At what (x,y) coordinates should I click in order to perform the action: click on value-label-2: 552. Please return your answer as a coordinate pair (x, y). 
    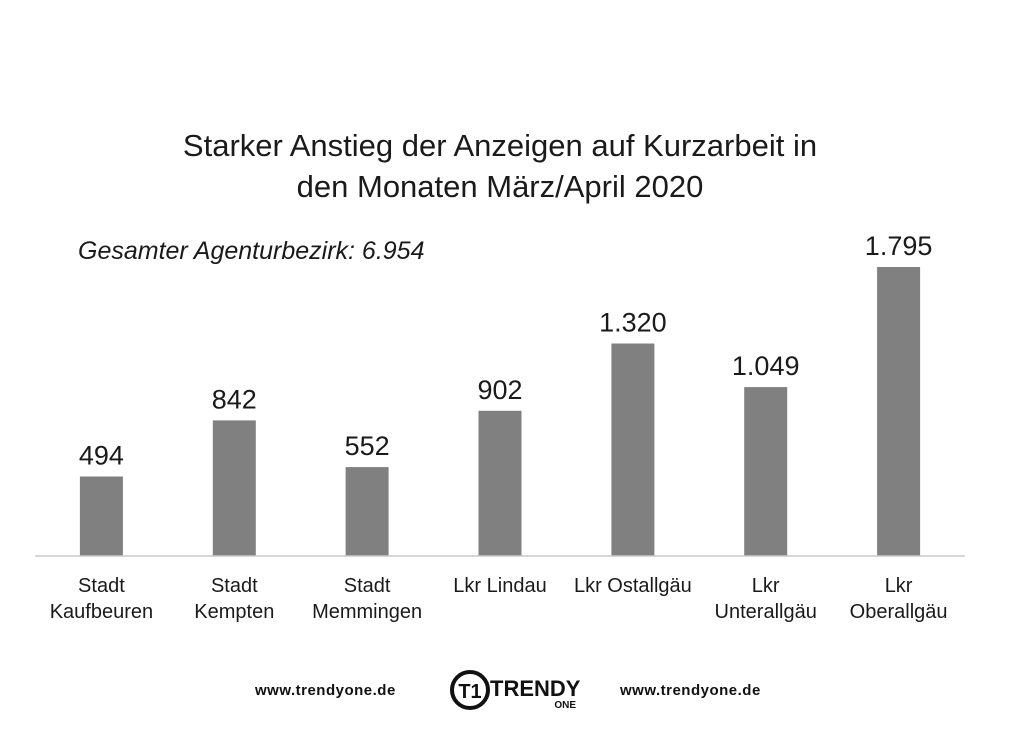
    Looking at the image, I should click on (367, 446).